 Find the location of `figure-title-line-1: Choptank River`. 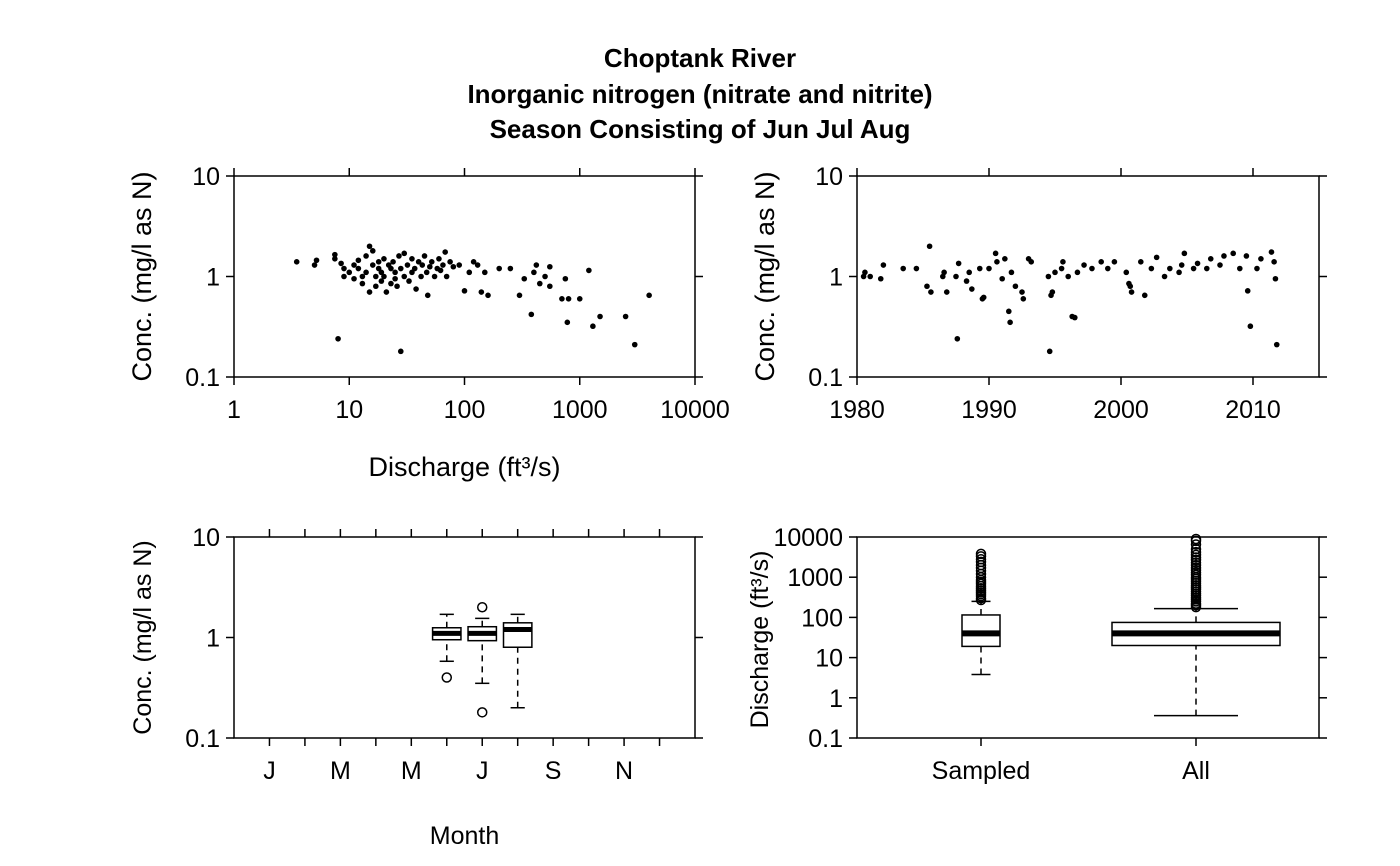

figure-title-line-1: Choptank River is located at coordinates (700, 58).